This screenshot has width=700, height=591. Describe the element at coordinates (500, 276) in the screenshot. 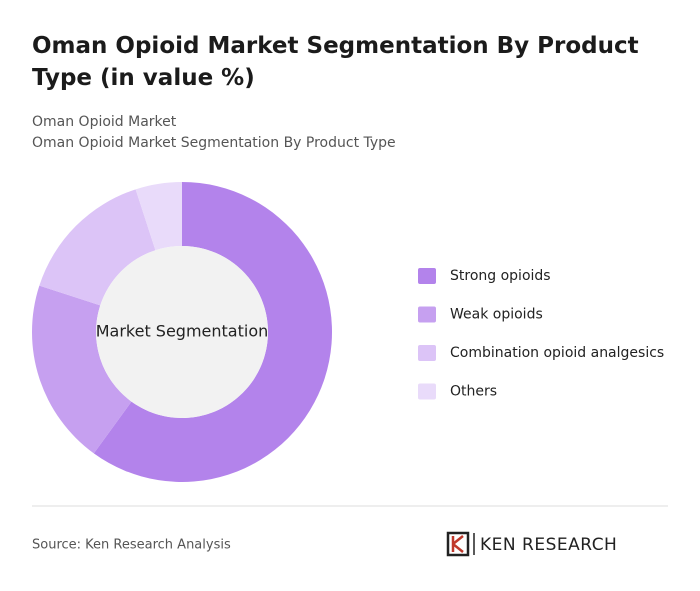

I see `legend-label: Strong opioids` at that location.